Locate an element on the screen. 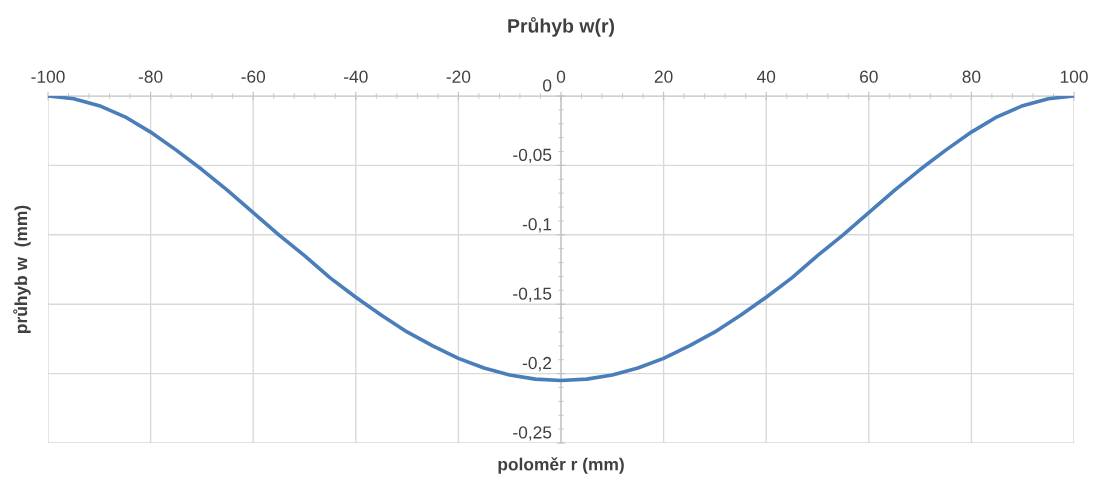 This screenshot has height=486, width=1093. x-tick-label: 40 is located at coordinates (766, 76).